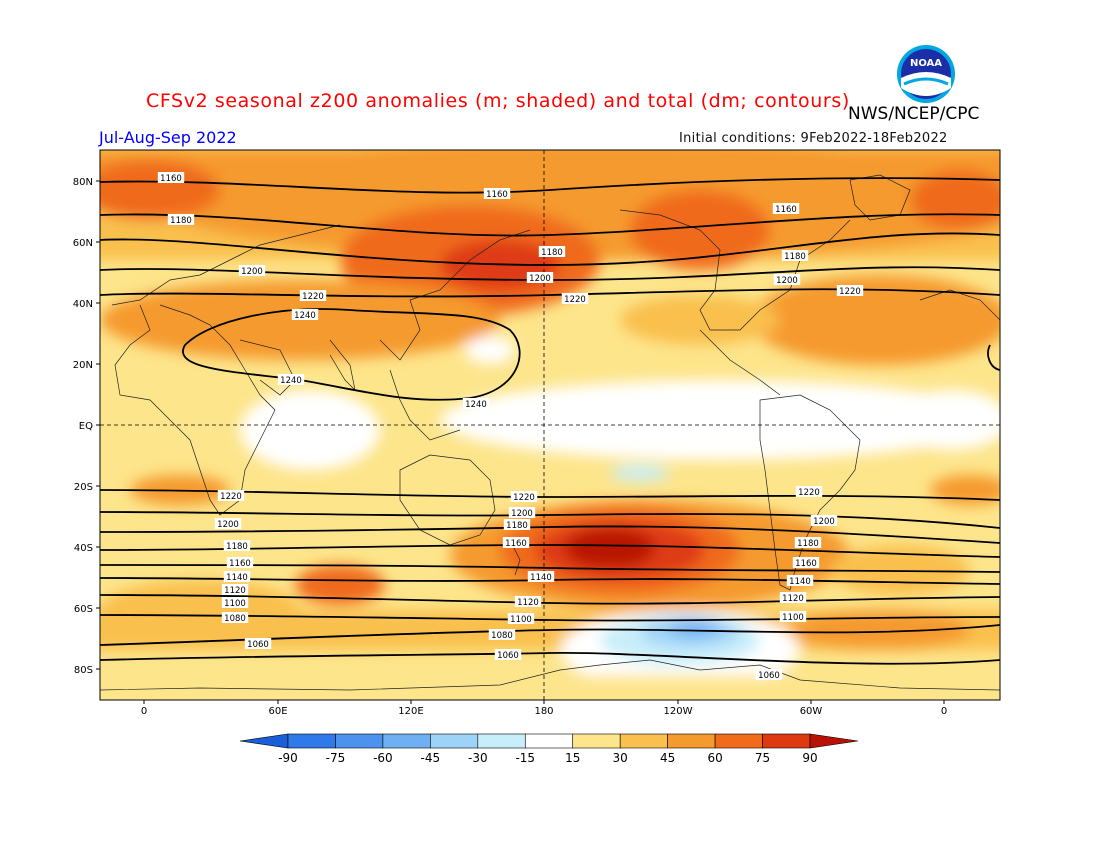  Describe the element at coordinates (525, 758) in the screenshot. I see `colorbar-label: -15` at that location.